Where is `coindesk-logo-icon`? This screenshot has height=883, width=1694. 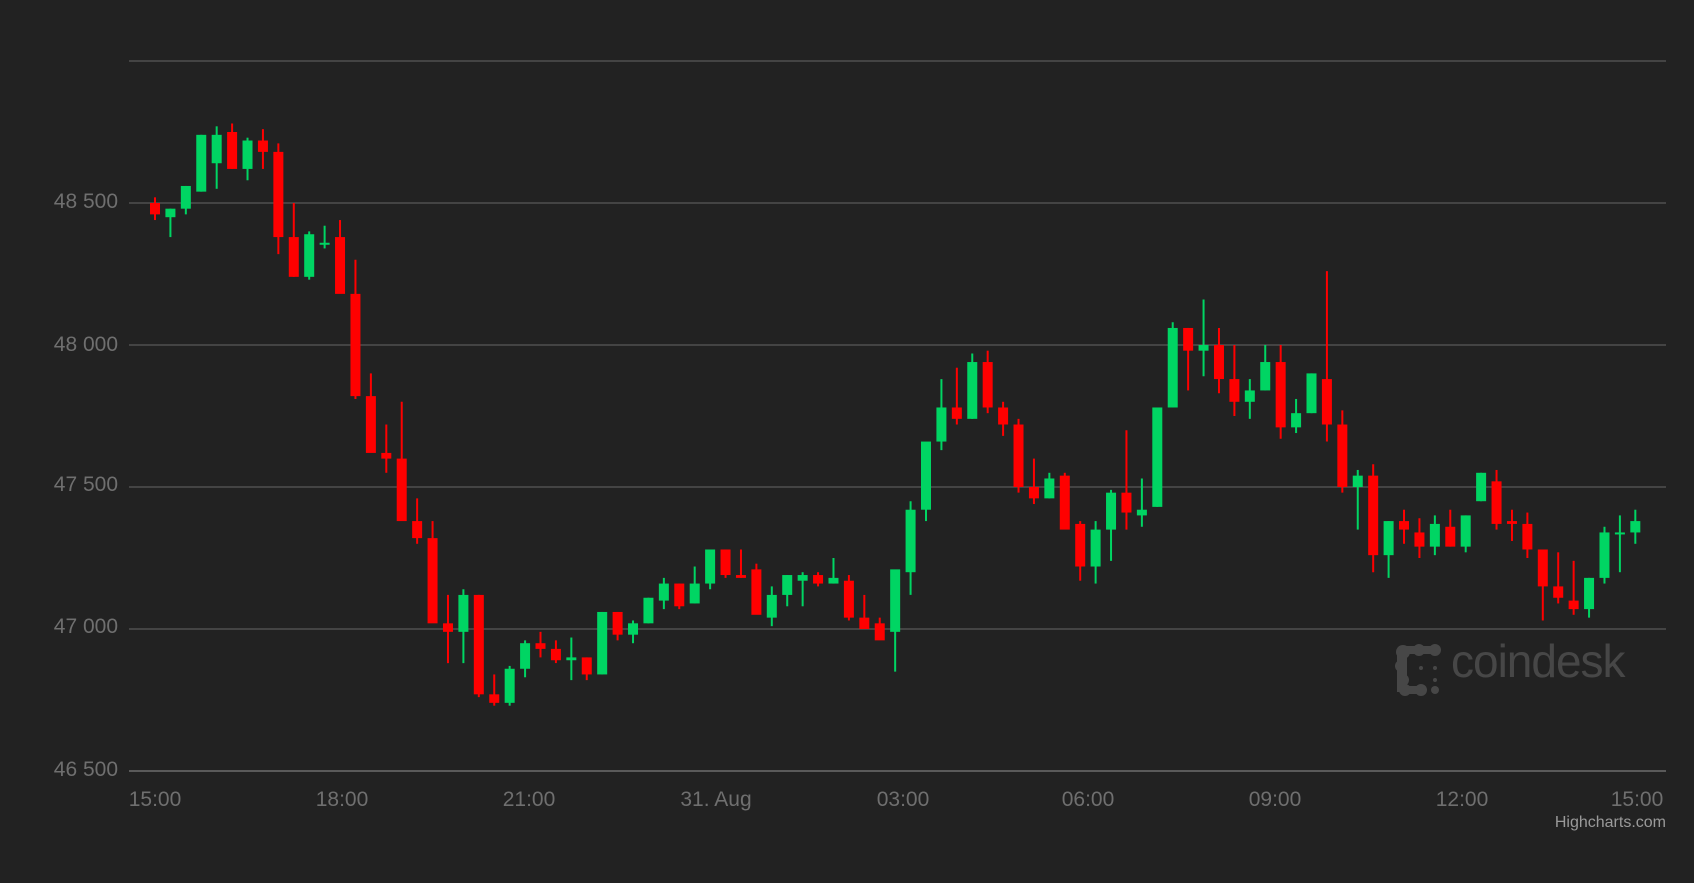 coindesk-logo-icon is located at coordinates (1418, 670).